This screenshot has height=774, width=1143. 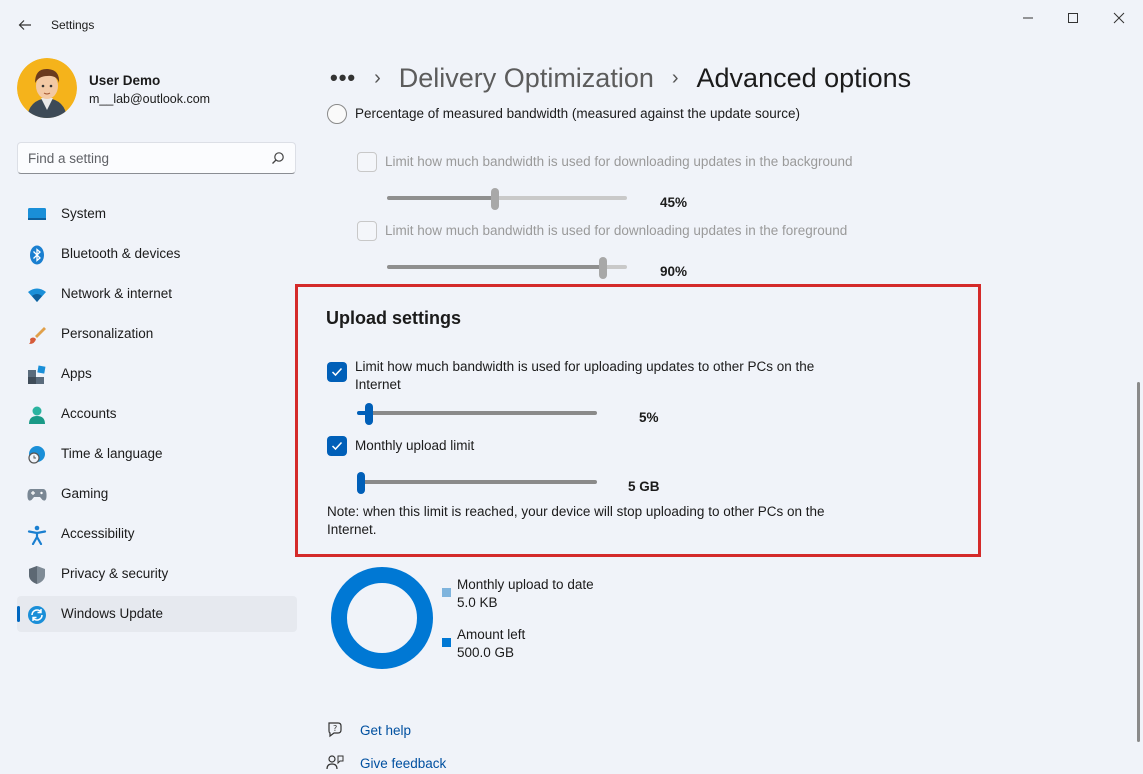 I want to click on sidebar-item-label: Gaming, so click(x=85, y=493).